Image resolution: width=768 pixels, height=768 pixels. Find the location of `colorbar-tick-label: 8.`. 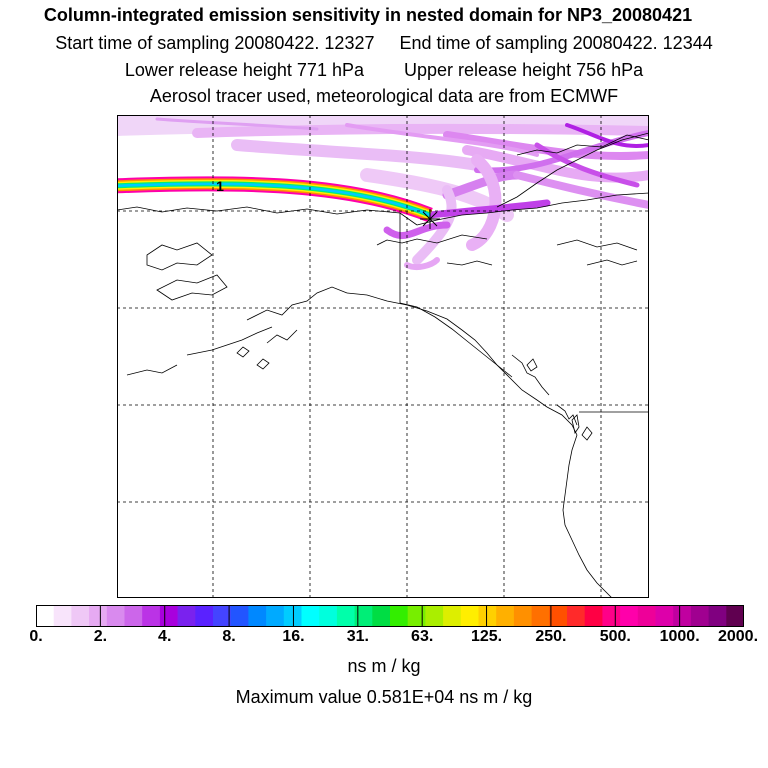

colorbar-tick-label: 8. is located at coordinates (229, 636).